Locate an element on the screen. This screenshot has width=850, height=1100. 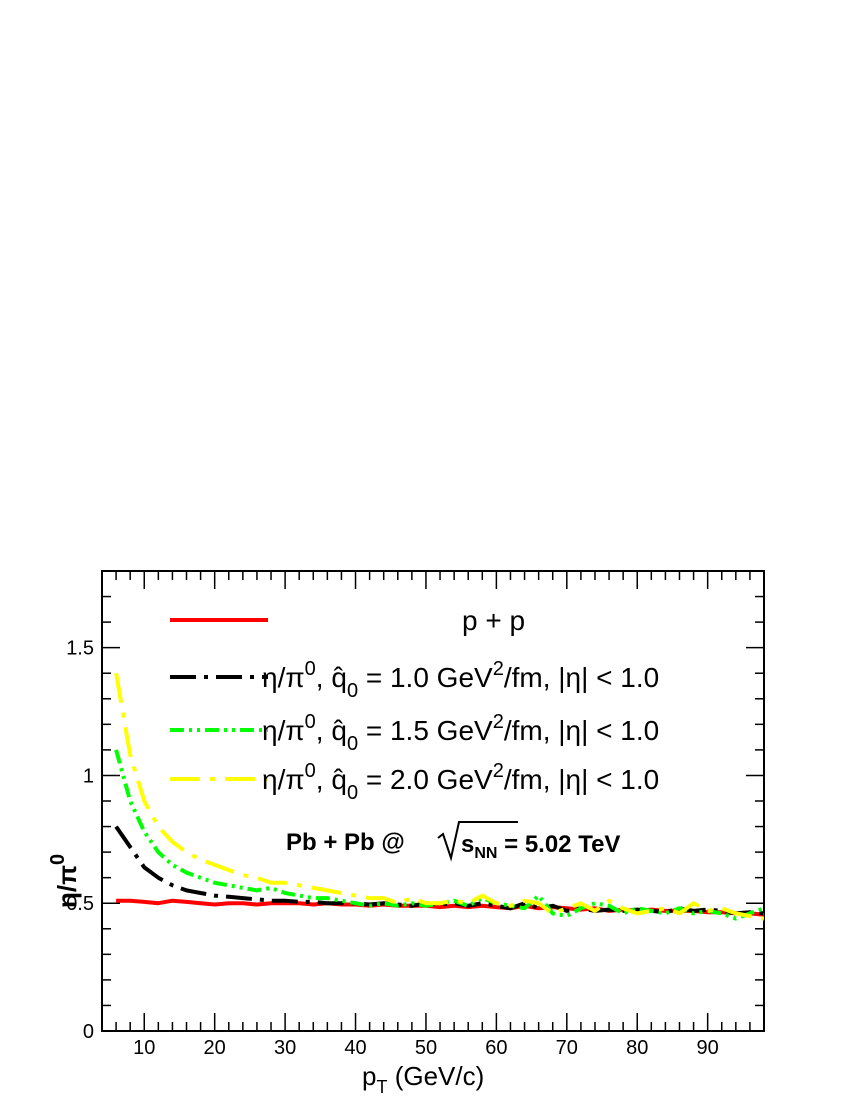
annotation-suffix: = 5.02 TeV is located at coordinates (558, 844).